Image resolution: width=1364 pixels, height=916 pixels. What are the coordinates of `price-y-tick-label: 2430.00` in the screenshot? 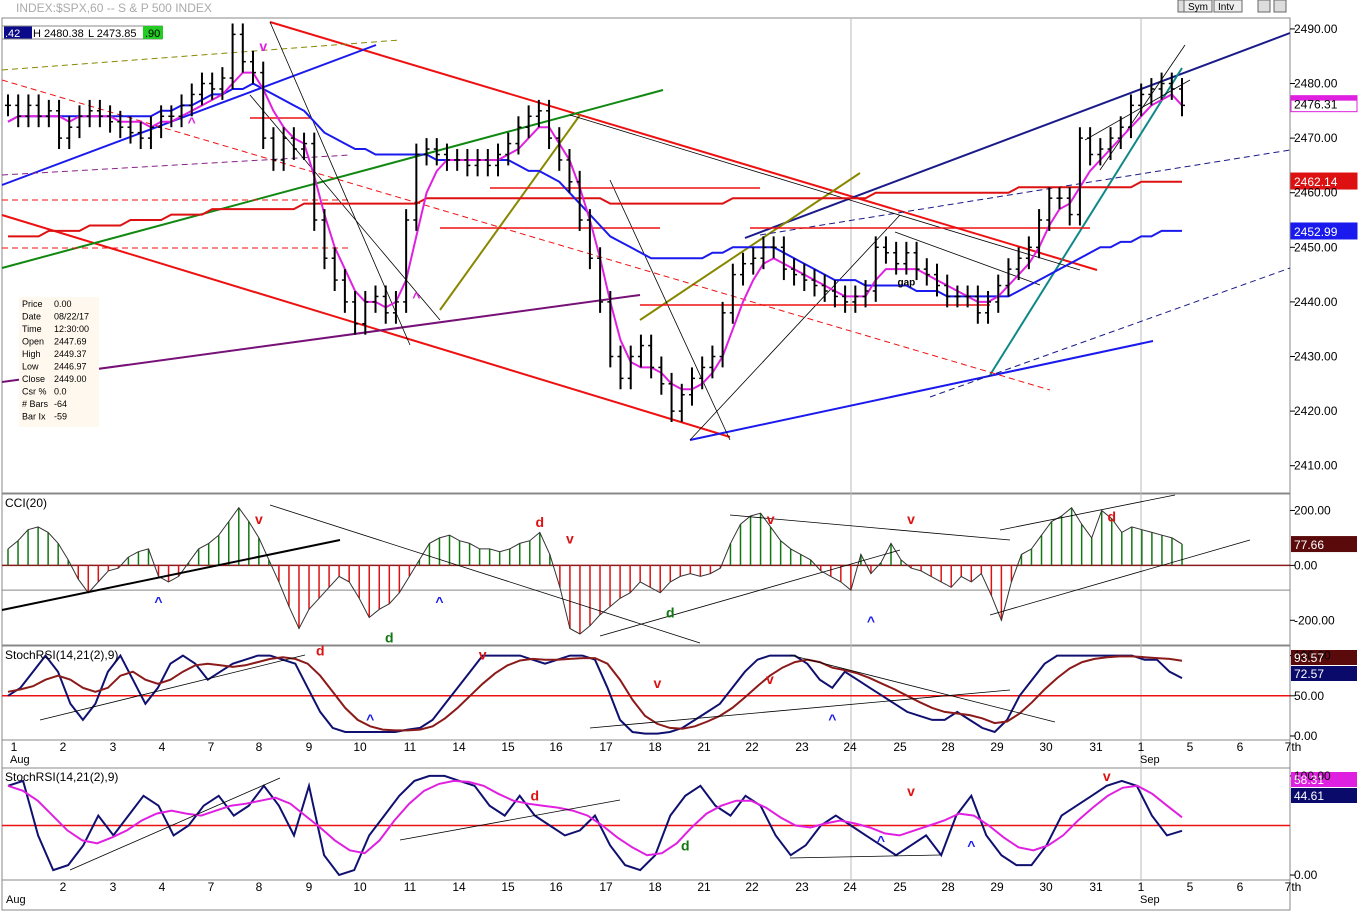 It's located at (1316, 357).